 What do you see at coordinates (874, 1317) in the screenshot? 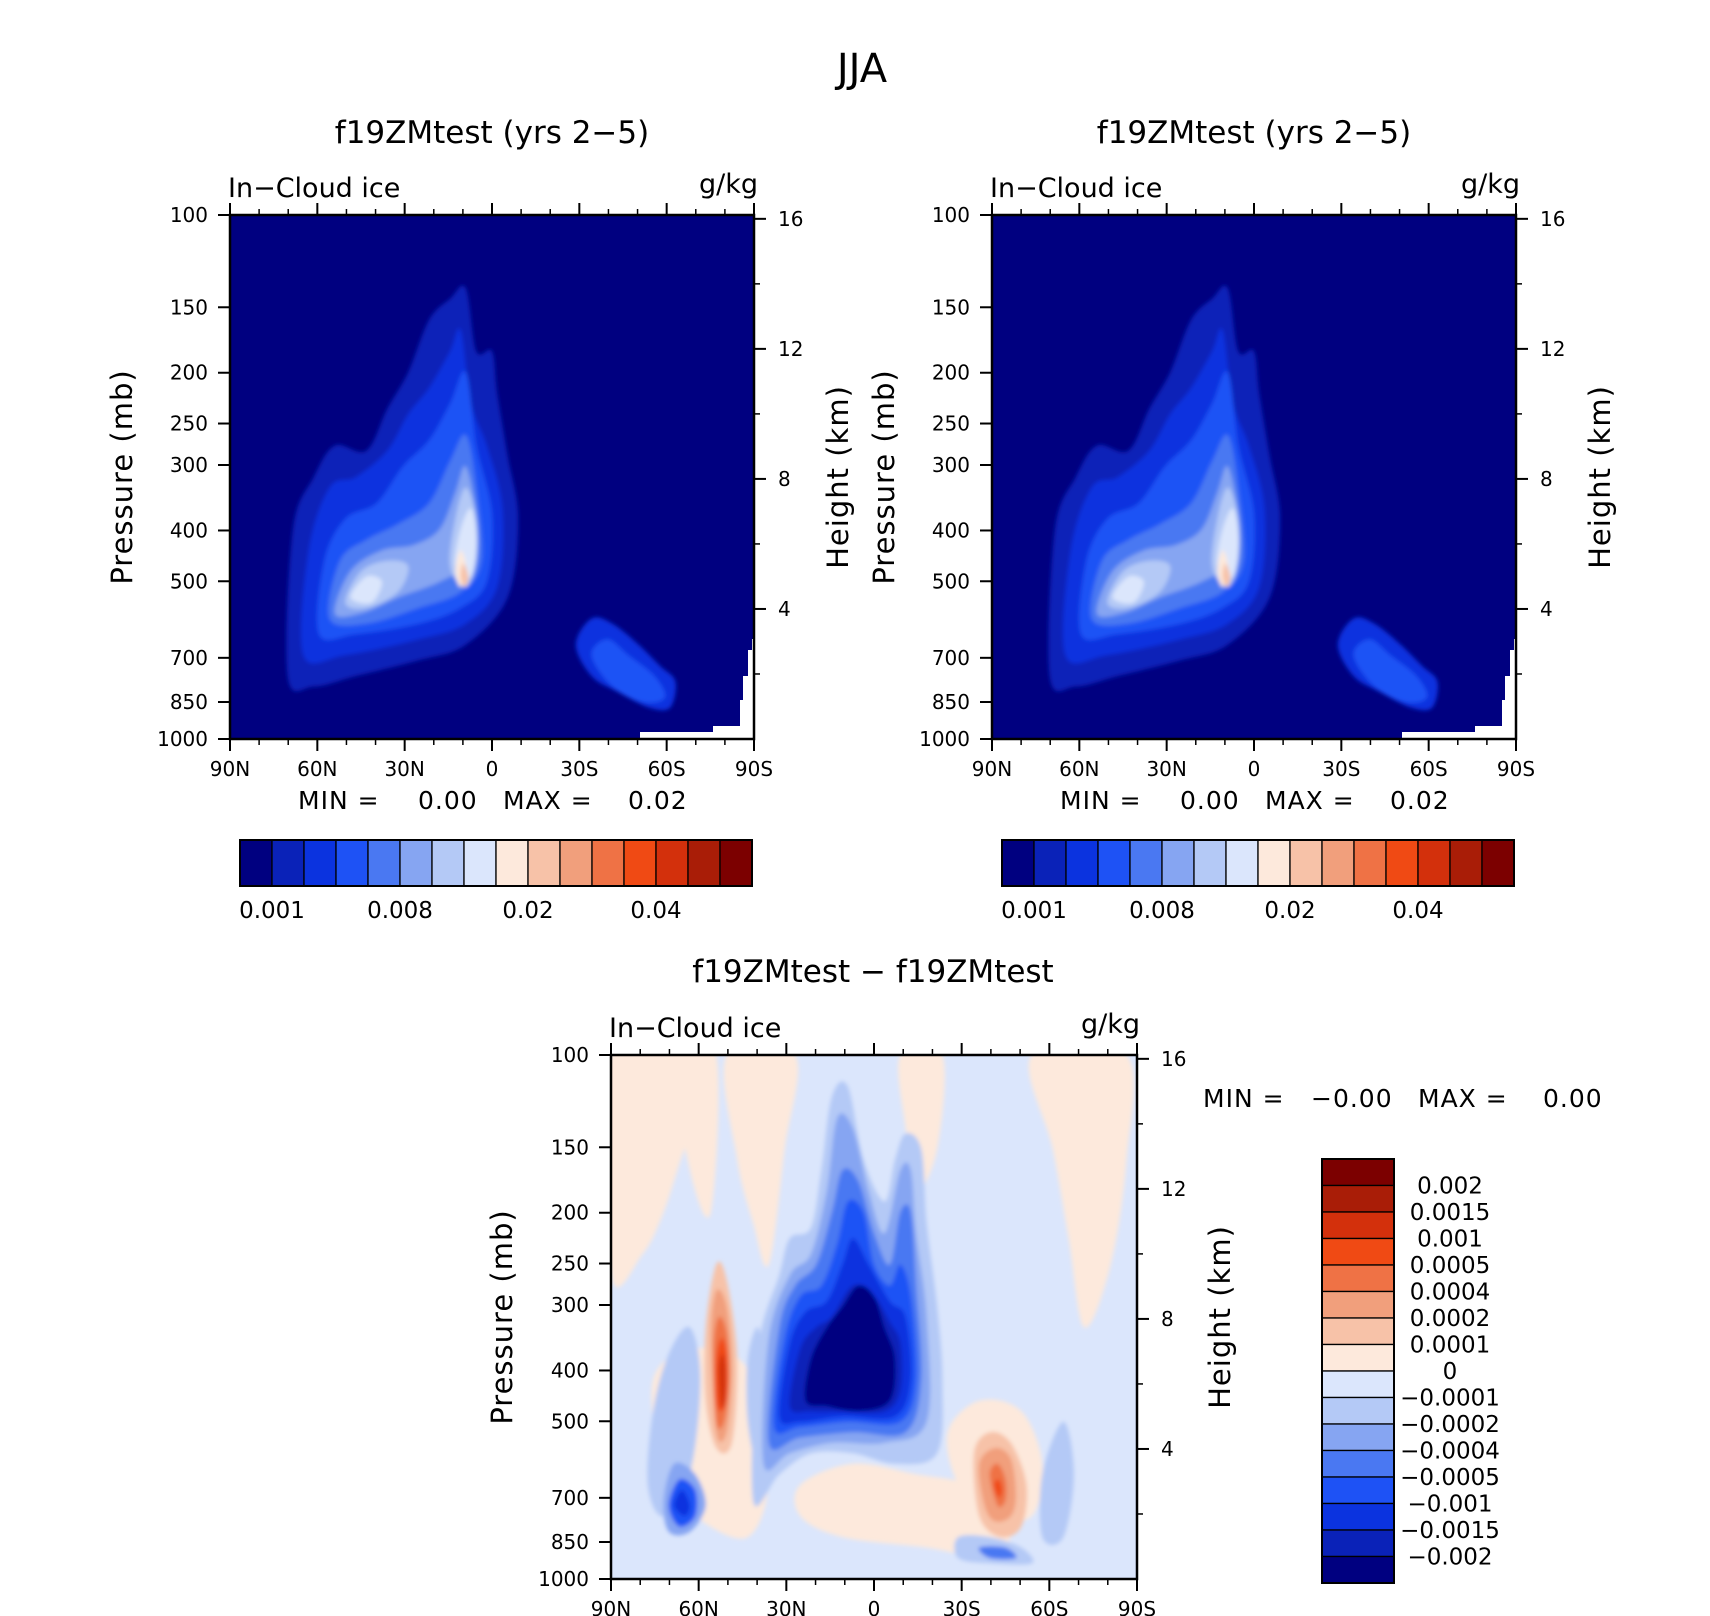
I see `plot-area` at bounding box center [874, 1317].